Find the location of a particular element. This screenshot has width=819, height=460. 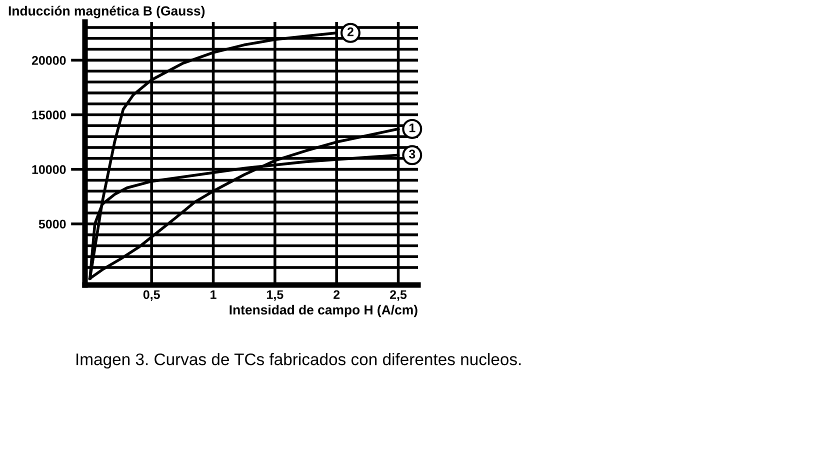

x-tick-label: 2 is located at coordinates (337, 294).